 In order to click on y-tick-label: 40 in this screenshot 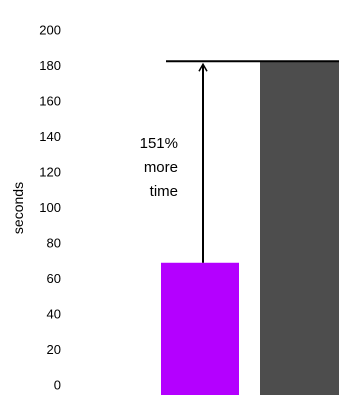, I will do `click(54, 313)`.